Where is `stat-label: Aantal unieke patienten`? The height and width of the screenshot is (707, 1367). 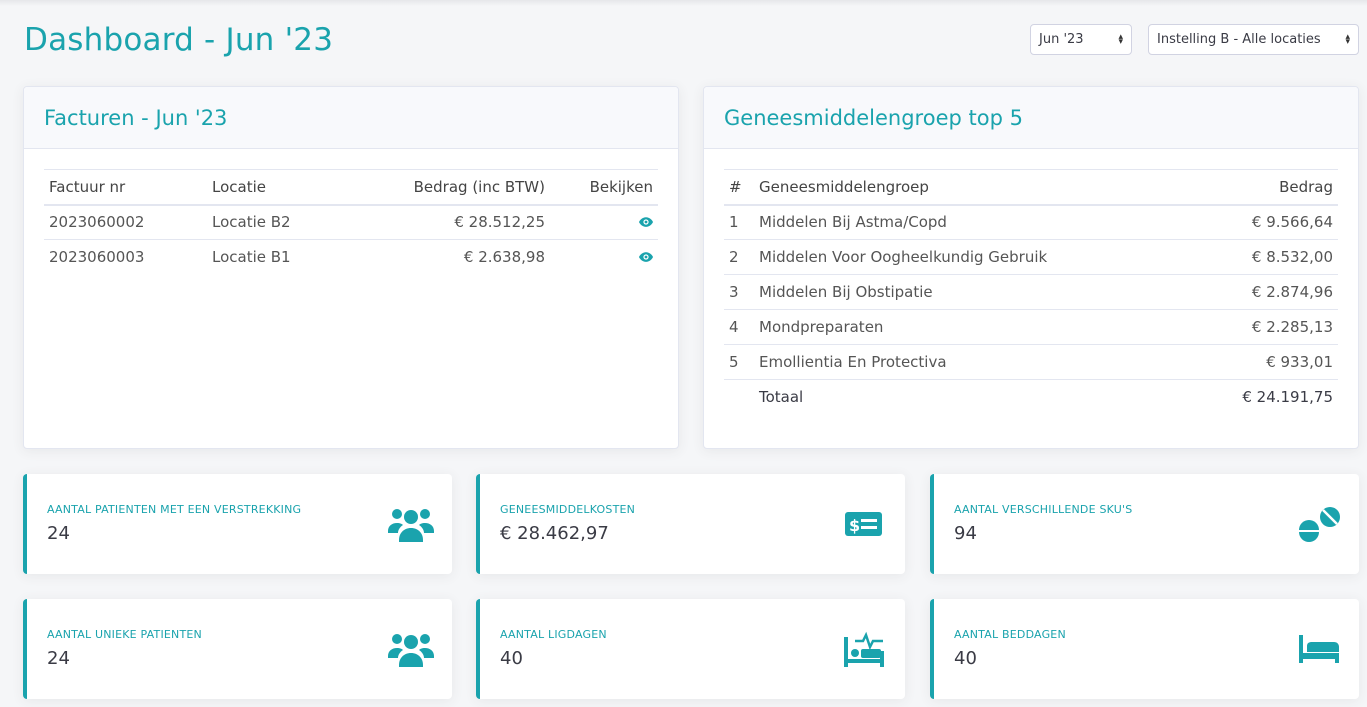 stat-label: Aantal unieke patienten is located at coordinates (124, 634).